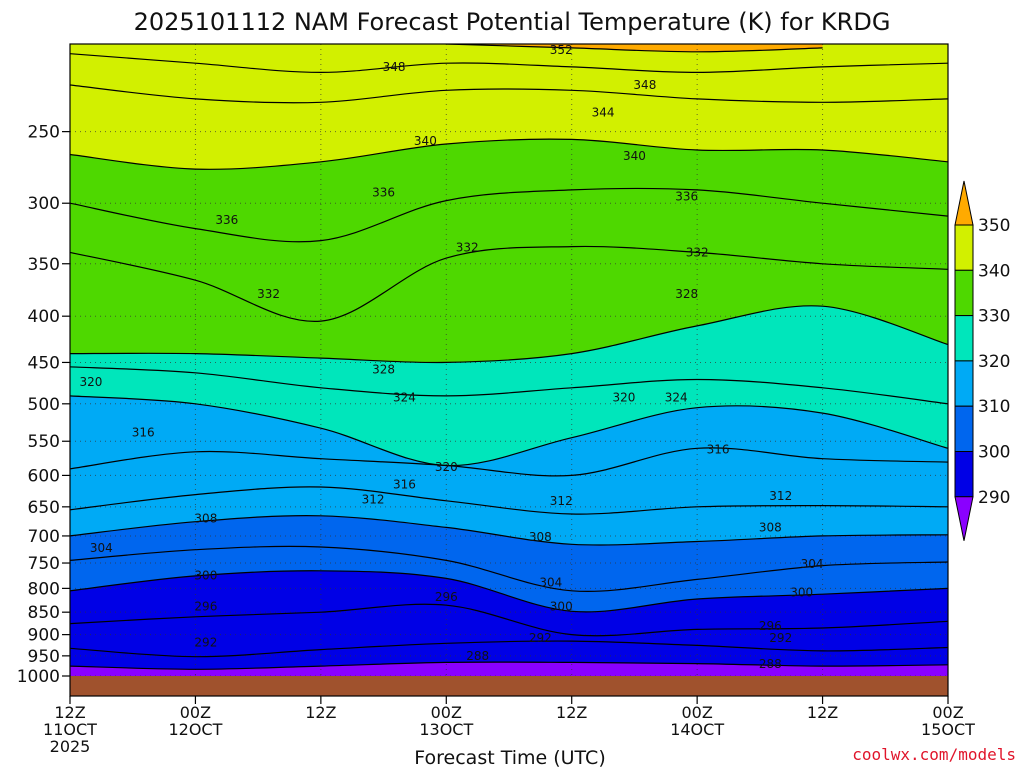  I want to click on y-tick-label: 950, so click(44, 657).